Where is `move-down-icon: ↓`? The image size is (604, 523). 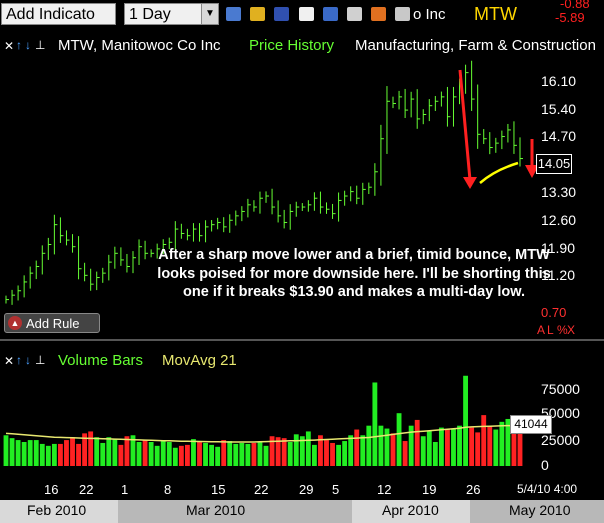
move-down-icon: ↓ is located at coordinates (28, 45).